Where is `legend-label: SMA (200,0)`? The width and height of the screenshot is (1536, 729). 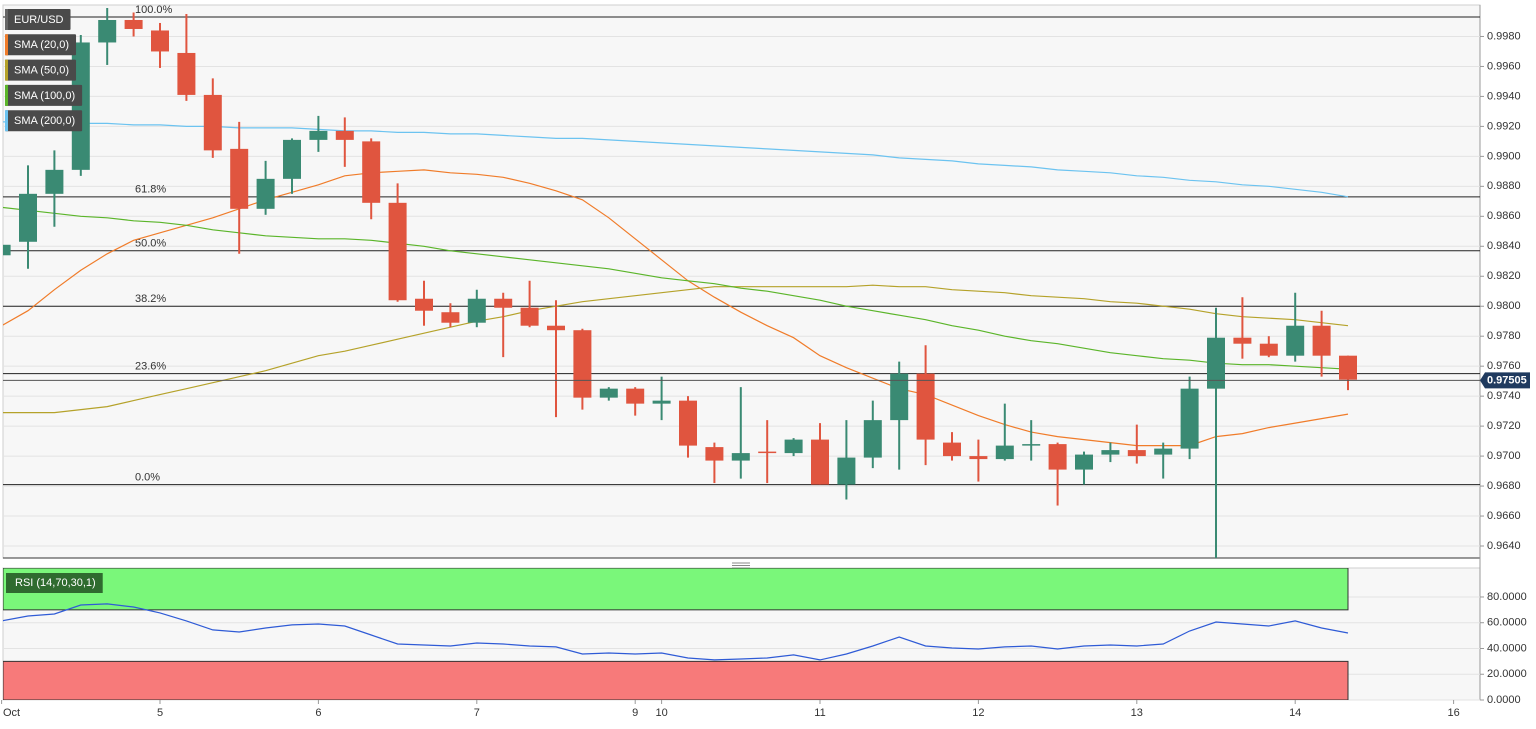
legend-label: SMA (200,0) is located at coordinates (44, 121).